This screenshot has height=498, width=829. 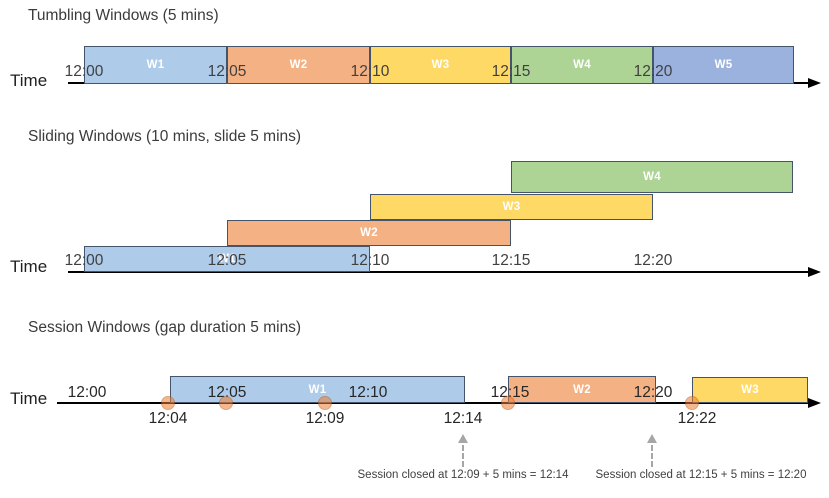 I want to click on sliding-tick-1200: 12:00, so click(x=84, y=260).